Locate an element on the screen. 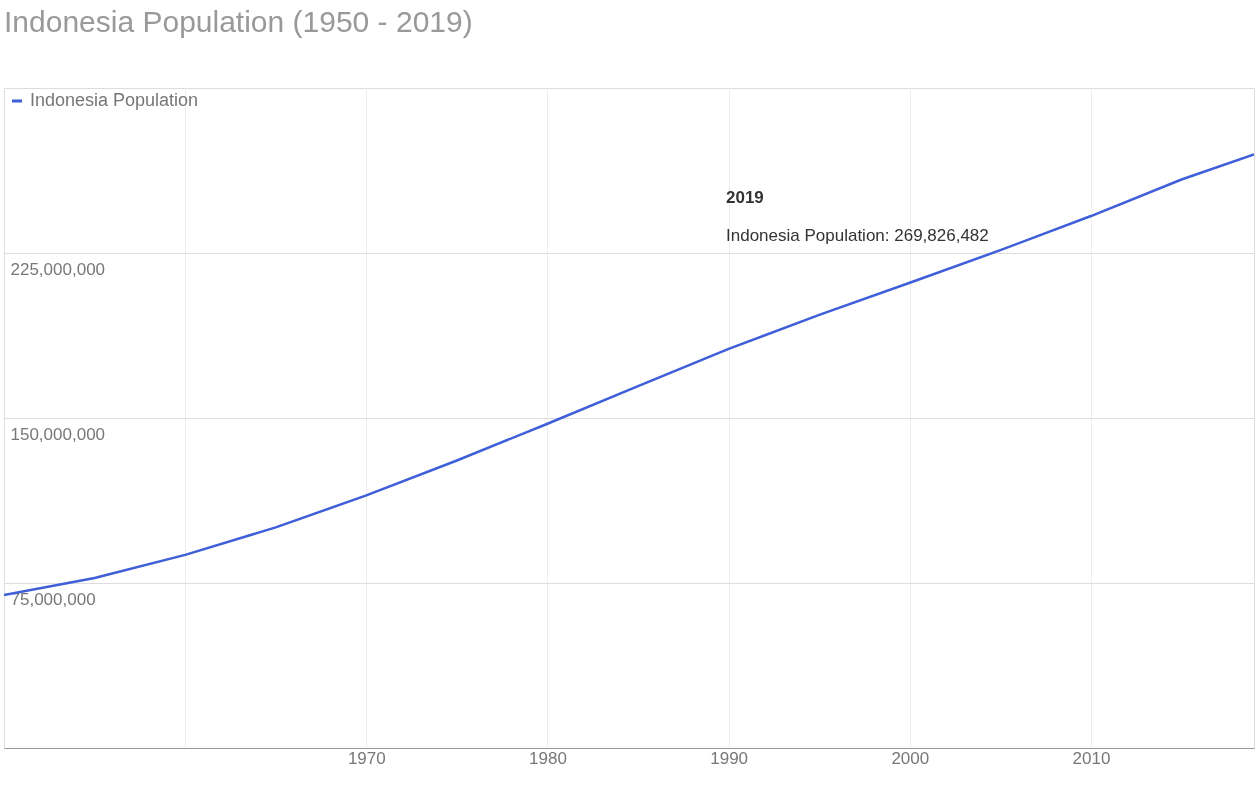 This screenshot has height=797, width=1258. x-tick-label: 1990 is located at coordinates (729, 758).